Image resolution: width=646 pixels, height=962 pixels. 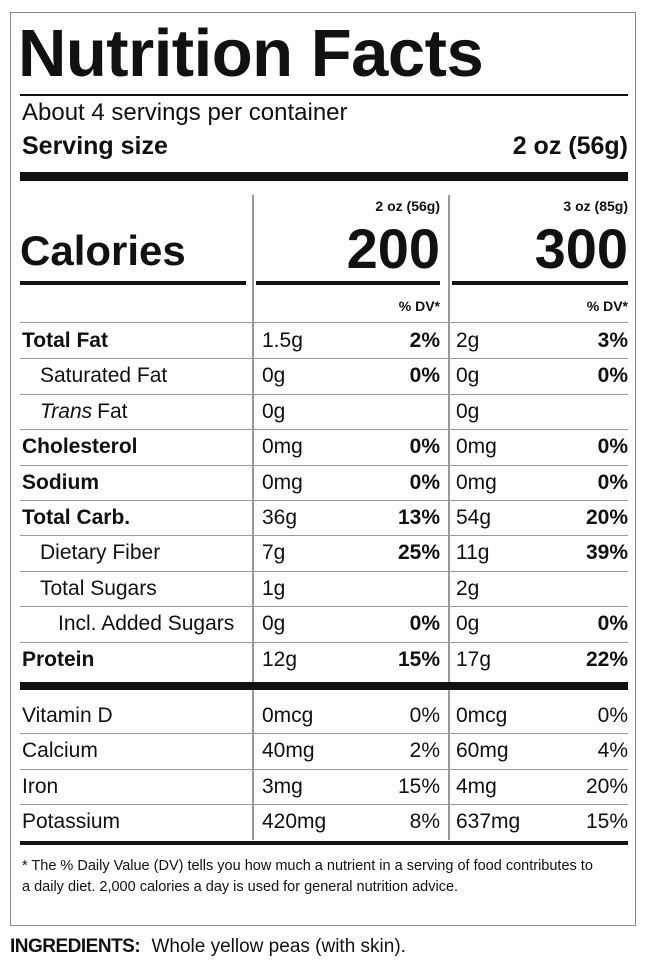 I want to click on nutrient-name: Cholesterol, so click(x=80, y=446).